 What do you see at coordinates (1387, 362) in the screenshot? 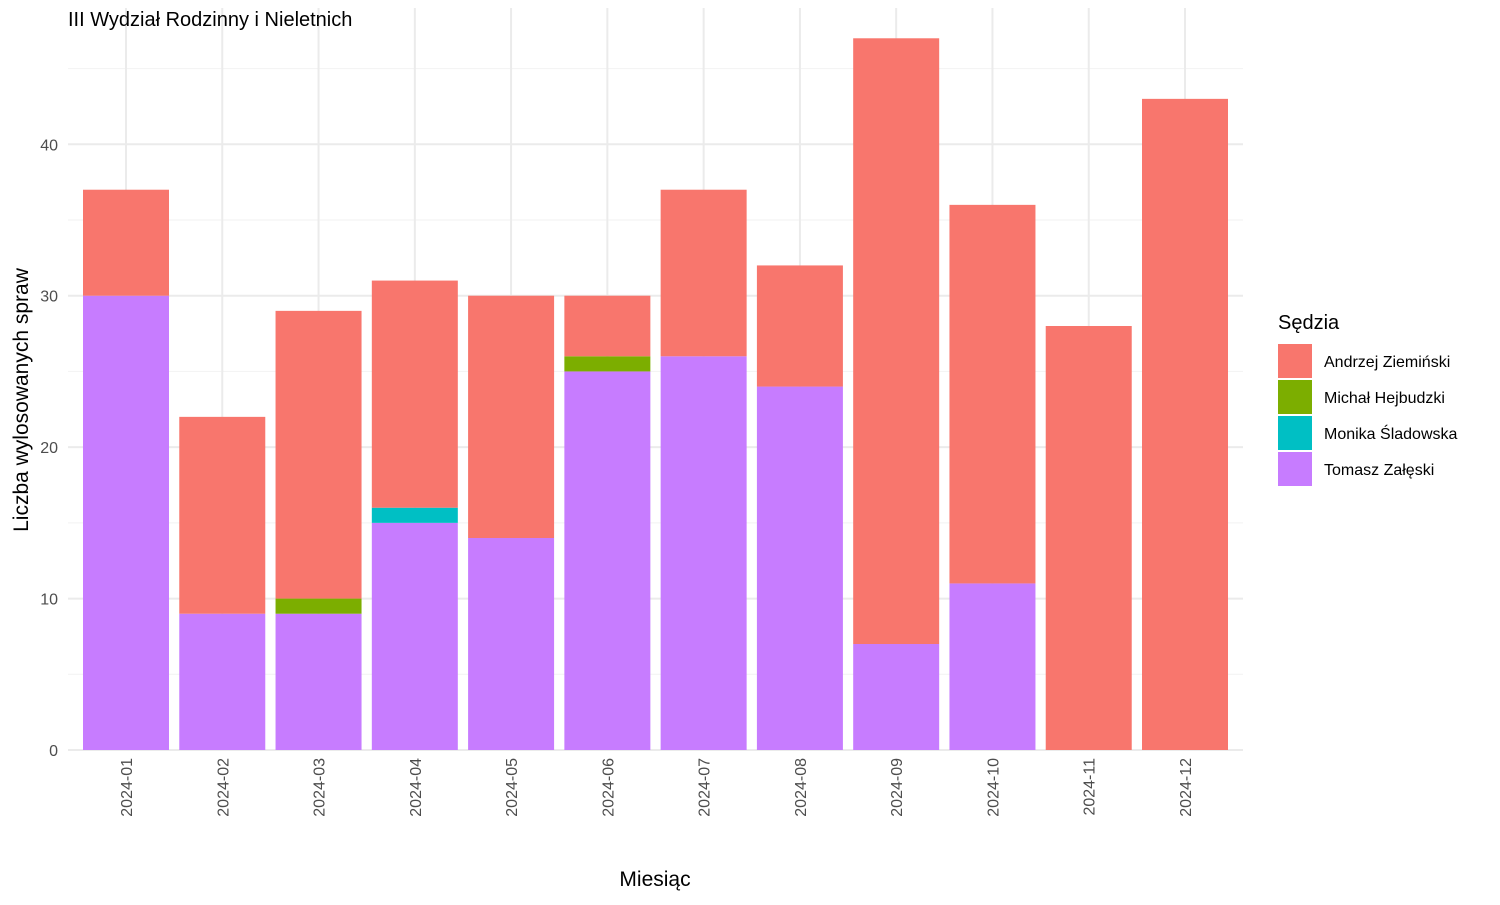
I see `legend-label: Andrzej Ziemiński` at bounding box center [1387, 362].